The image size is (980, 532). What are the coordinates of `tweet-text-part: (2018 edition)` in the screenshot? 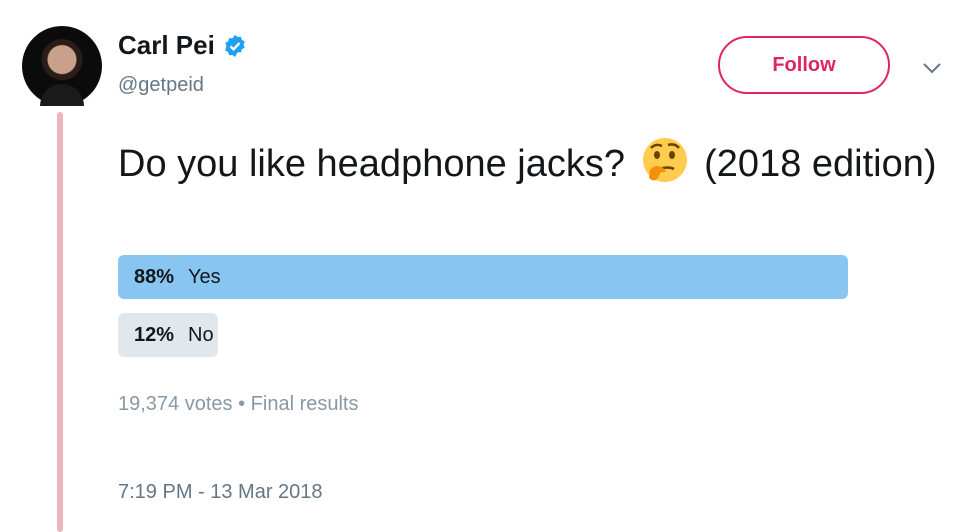 It's located at (820, 164).